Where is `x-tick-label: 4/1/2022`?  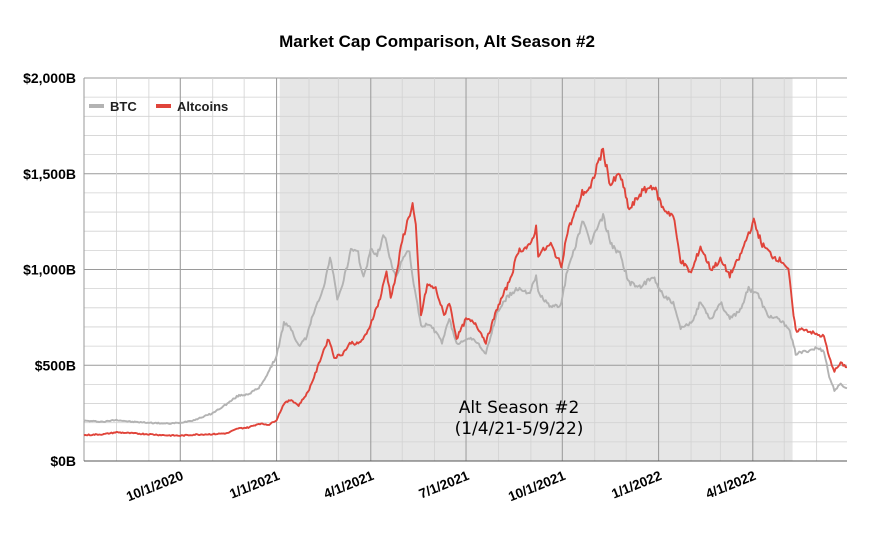 x-tick-label: 4/1/2022 is located at coordinates (731, 485).